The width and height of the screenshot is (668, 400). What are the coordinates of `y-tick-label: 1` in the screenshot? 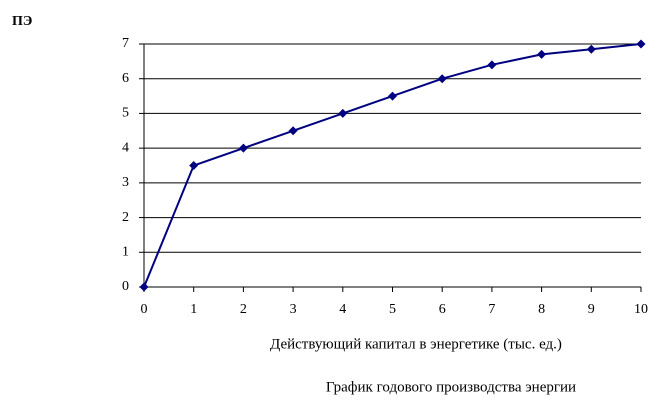 It's located at (125, 252).